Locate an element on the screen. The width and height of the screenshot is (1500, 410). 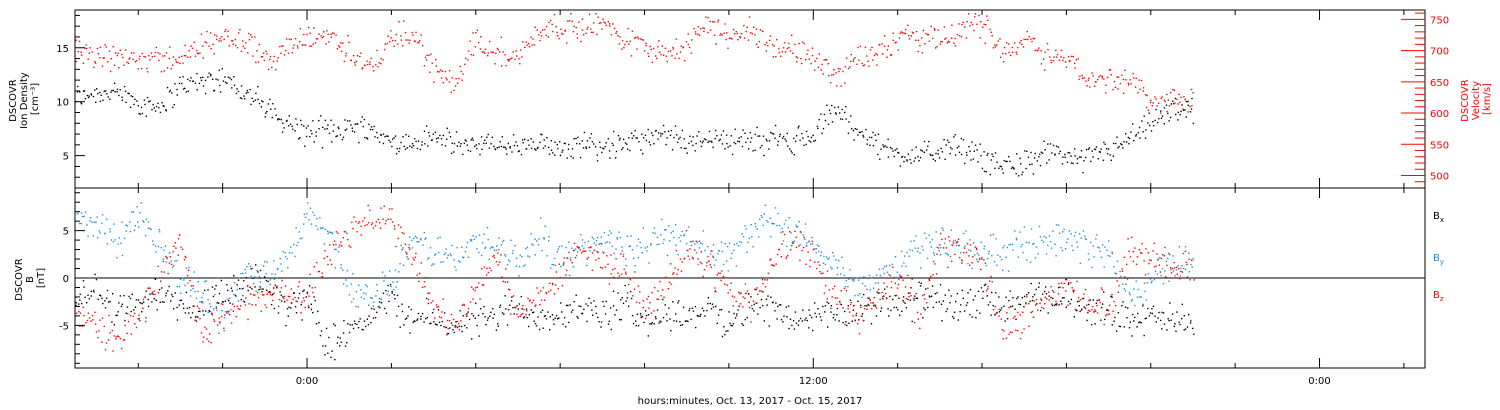
density-label-line-2: Ion Density is located at coordinates (24, 100).